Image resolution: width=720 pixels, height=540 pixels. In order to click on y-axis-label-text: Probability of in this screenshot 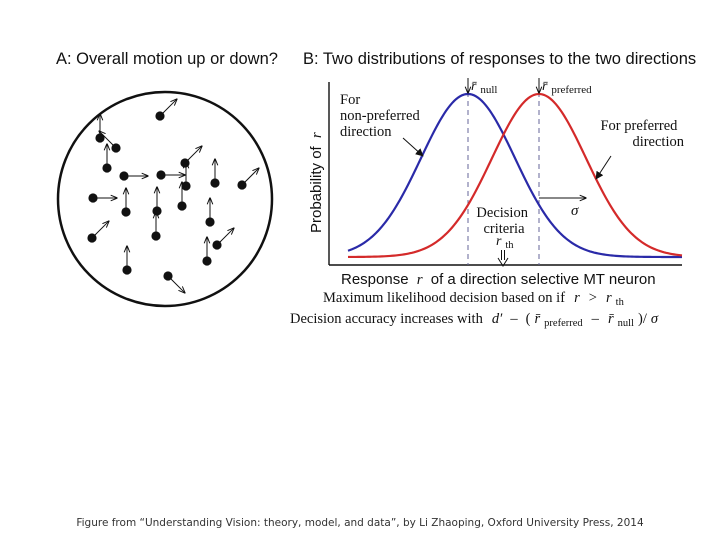, I will do `click(316, 189)`.